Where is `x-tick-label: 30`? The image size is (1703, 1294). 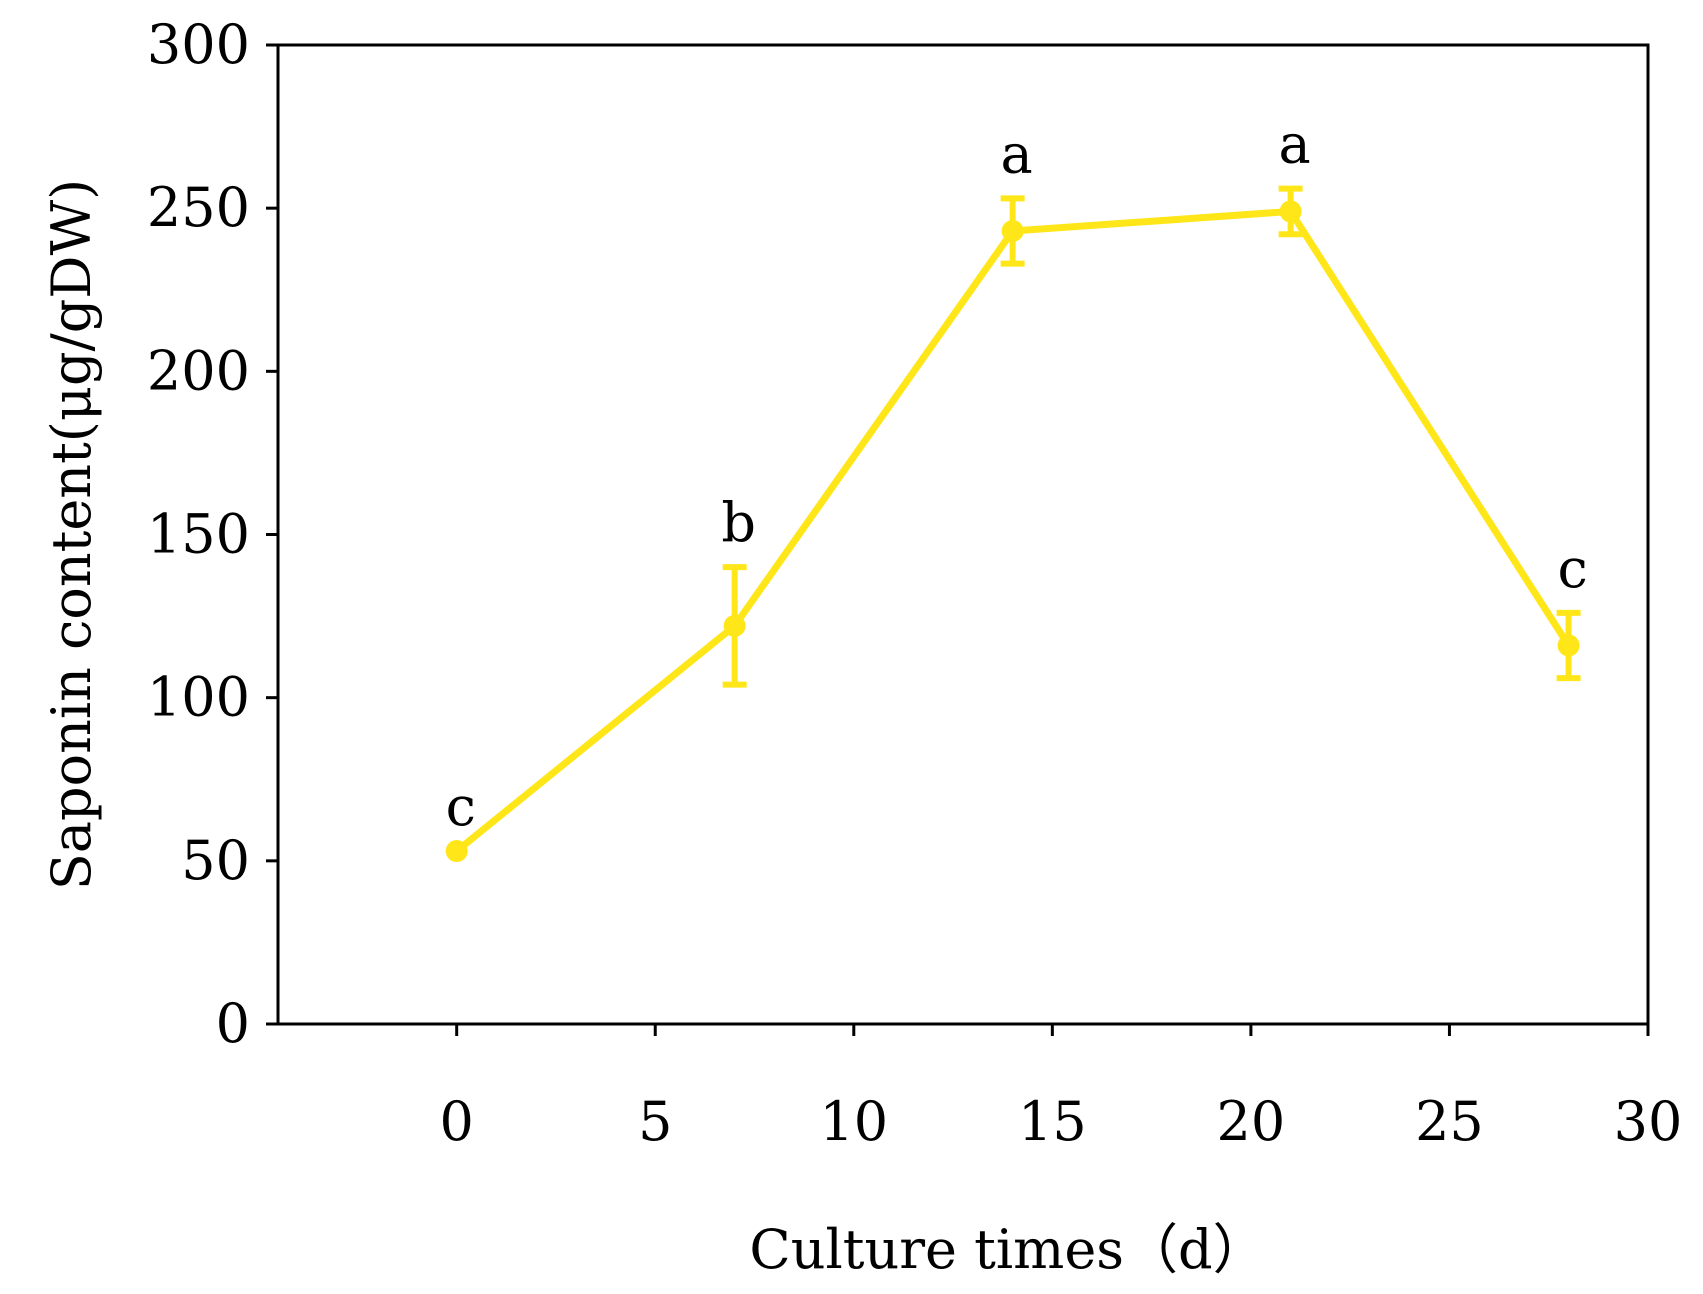 x-tick-label: 30 is located at coordinates (1648, 1121).